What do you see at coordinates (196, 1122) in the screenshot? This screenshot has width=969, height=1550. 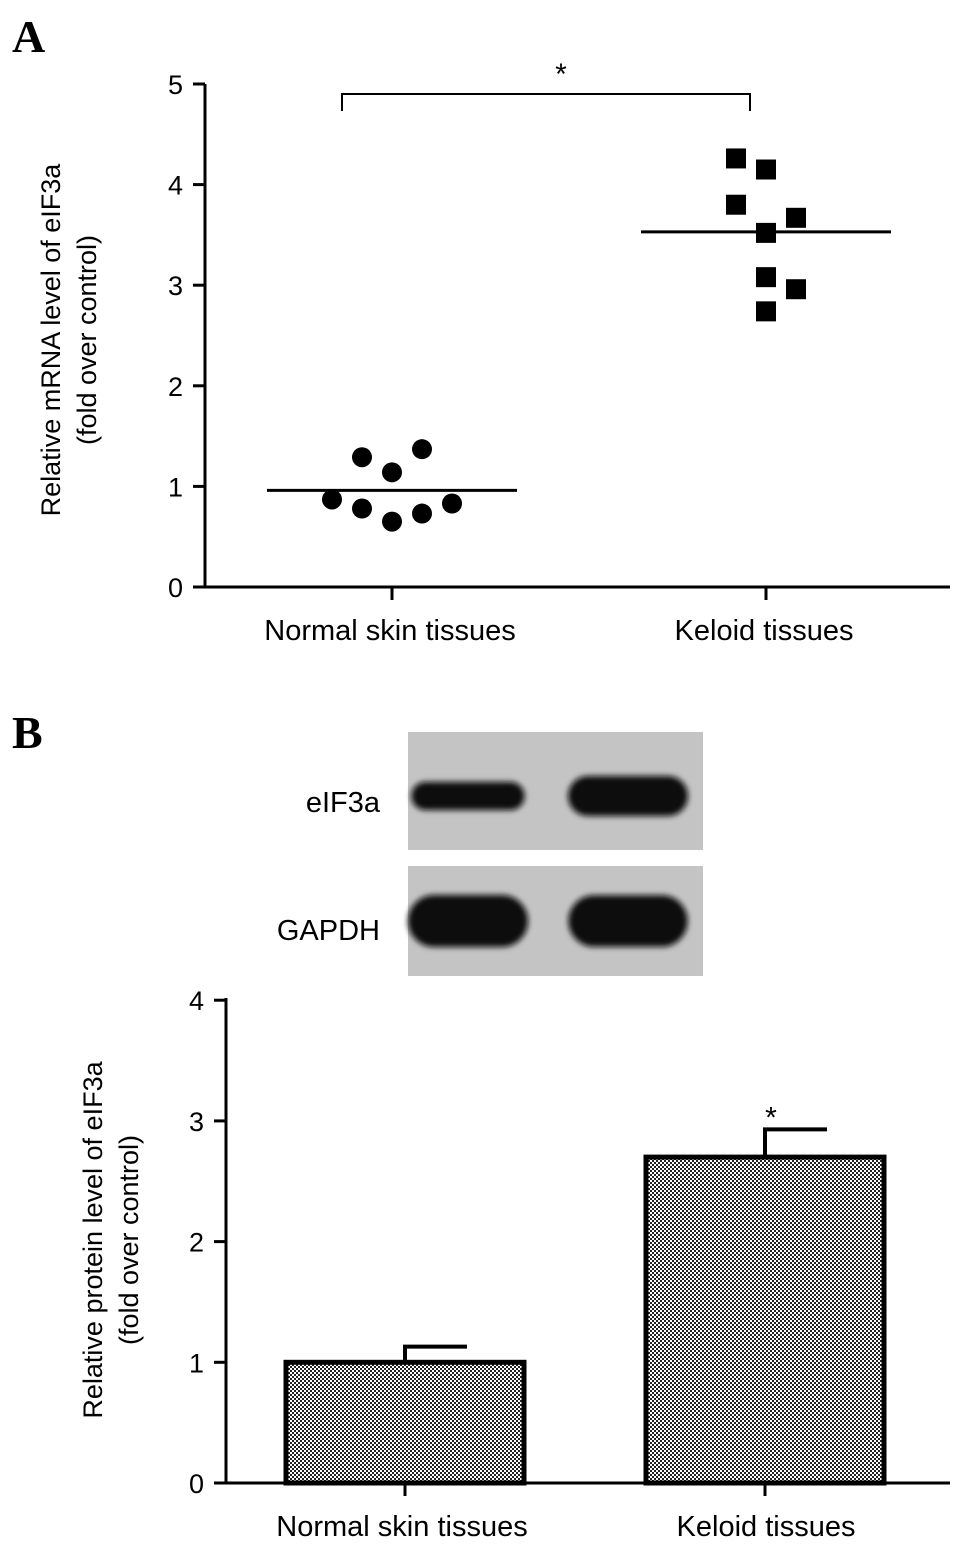 I see `panel-b-y-tick-label: 3` at bounding box center [196, 1122].